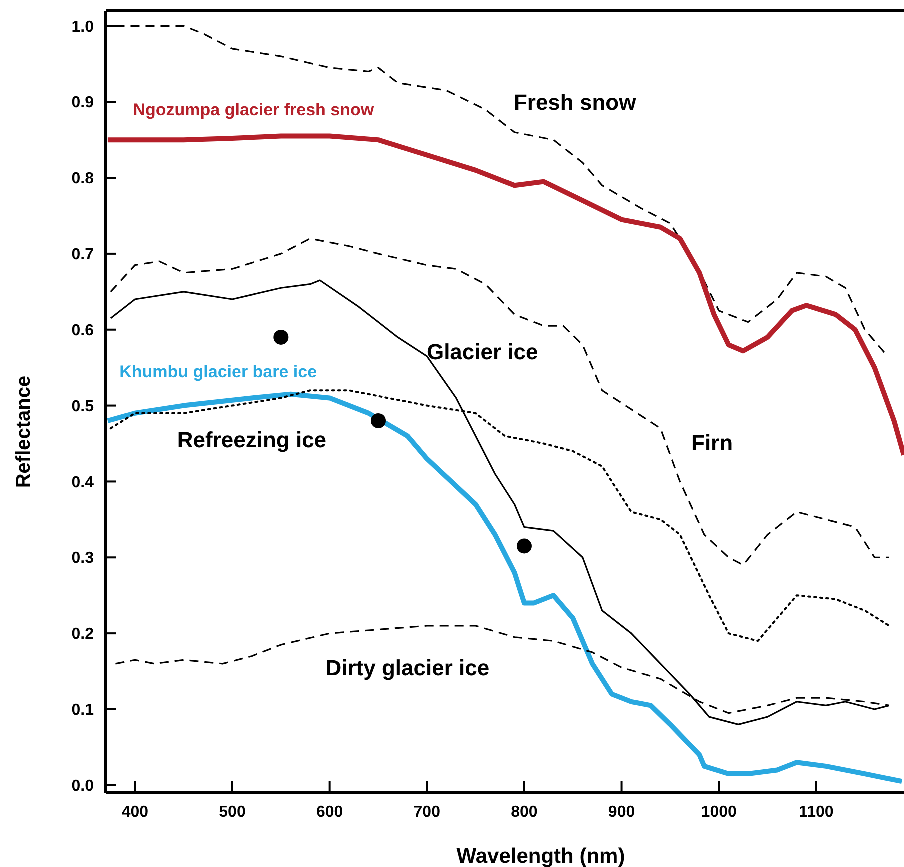 The height and width of the screenshot is (867, 904). Describe the element at coordinates (330, 812) in the screenshot. I see `x-tick-label: 600` at that location.